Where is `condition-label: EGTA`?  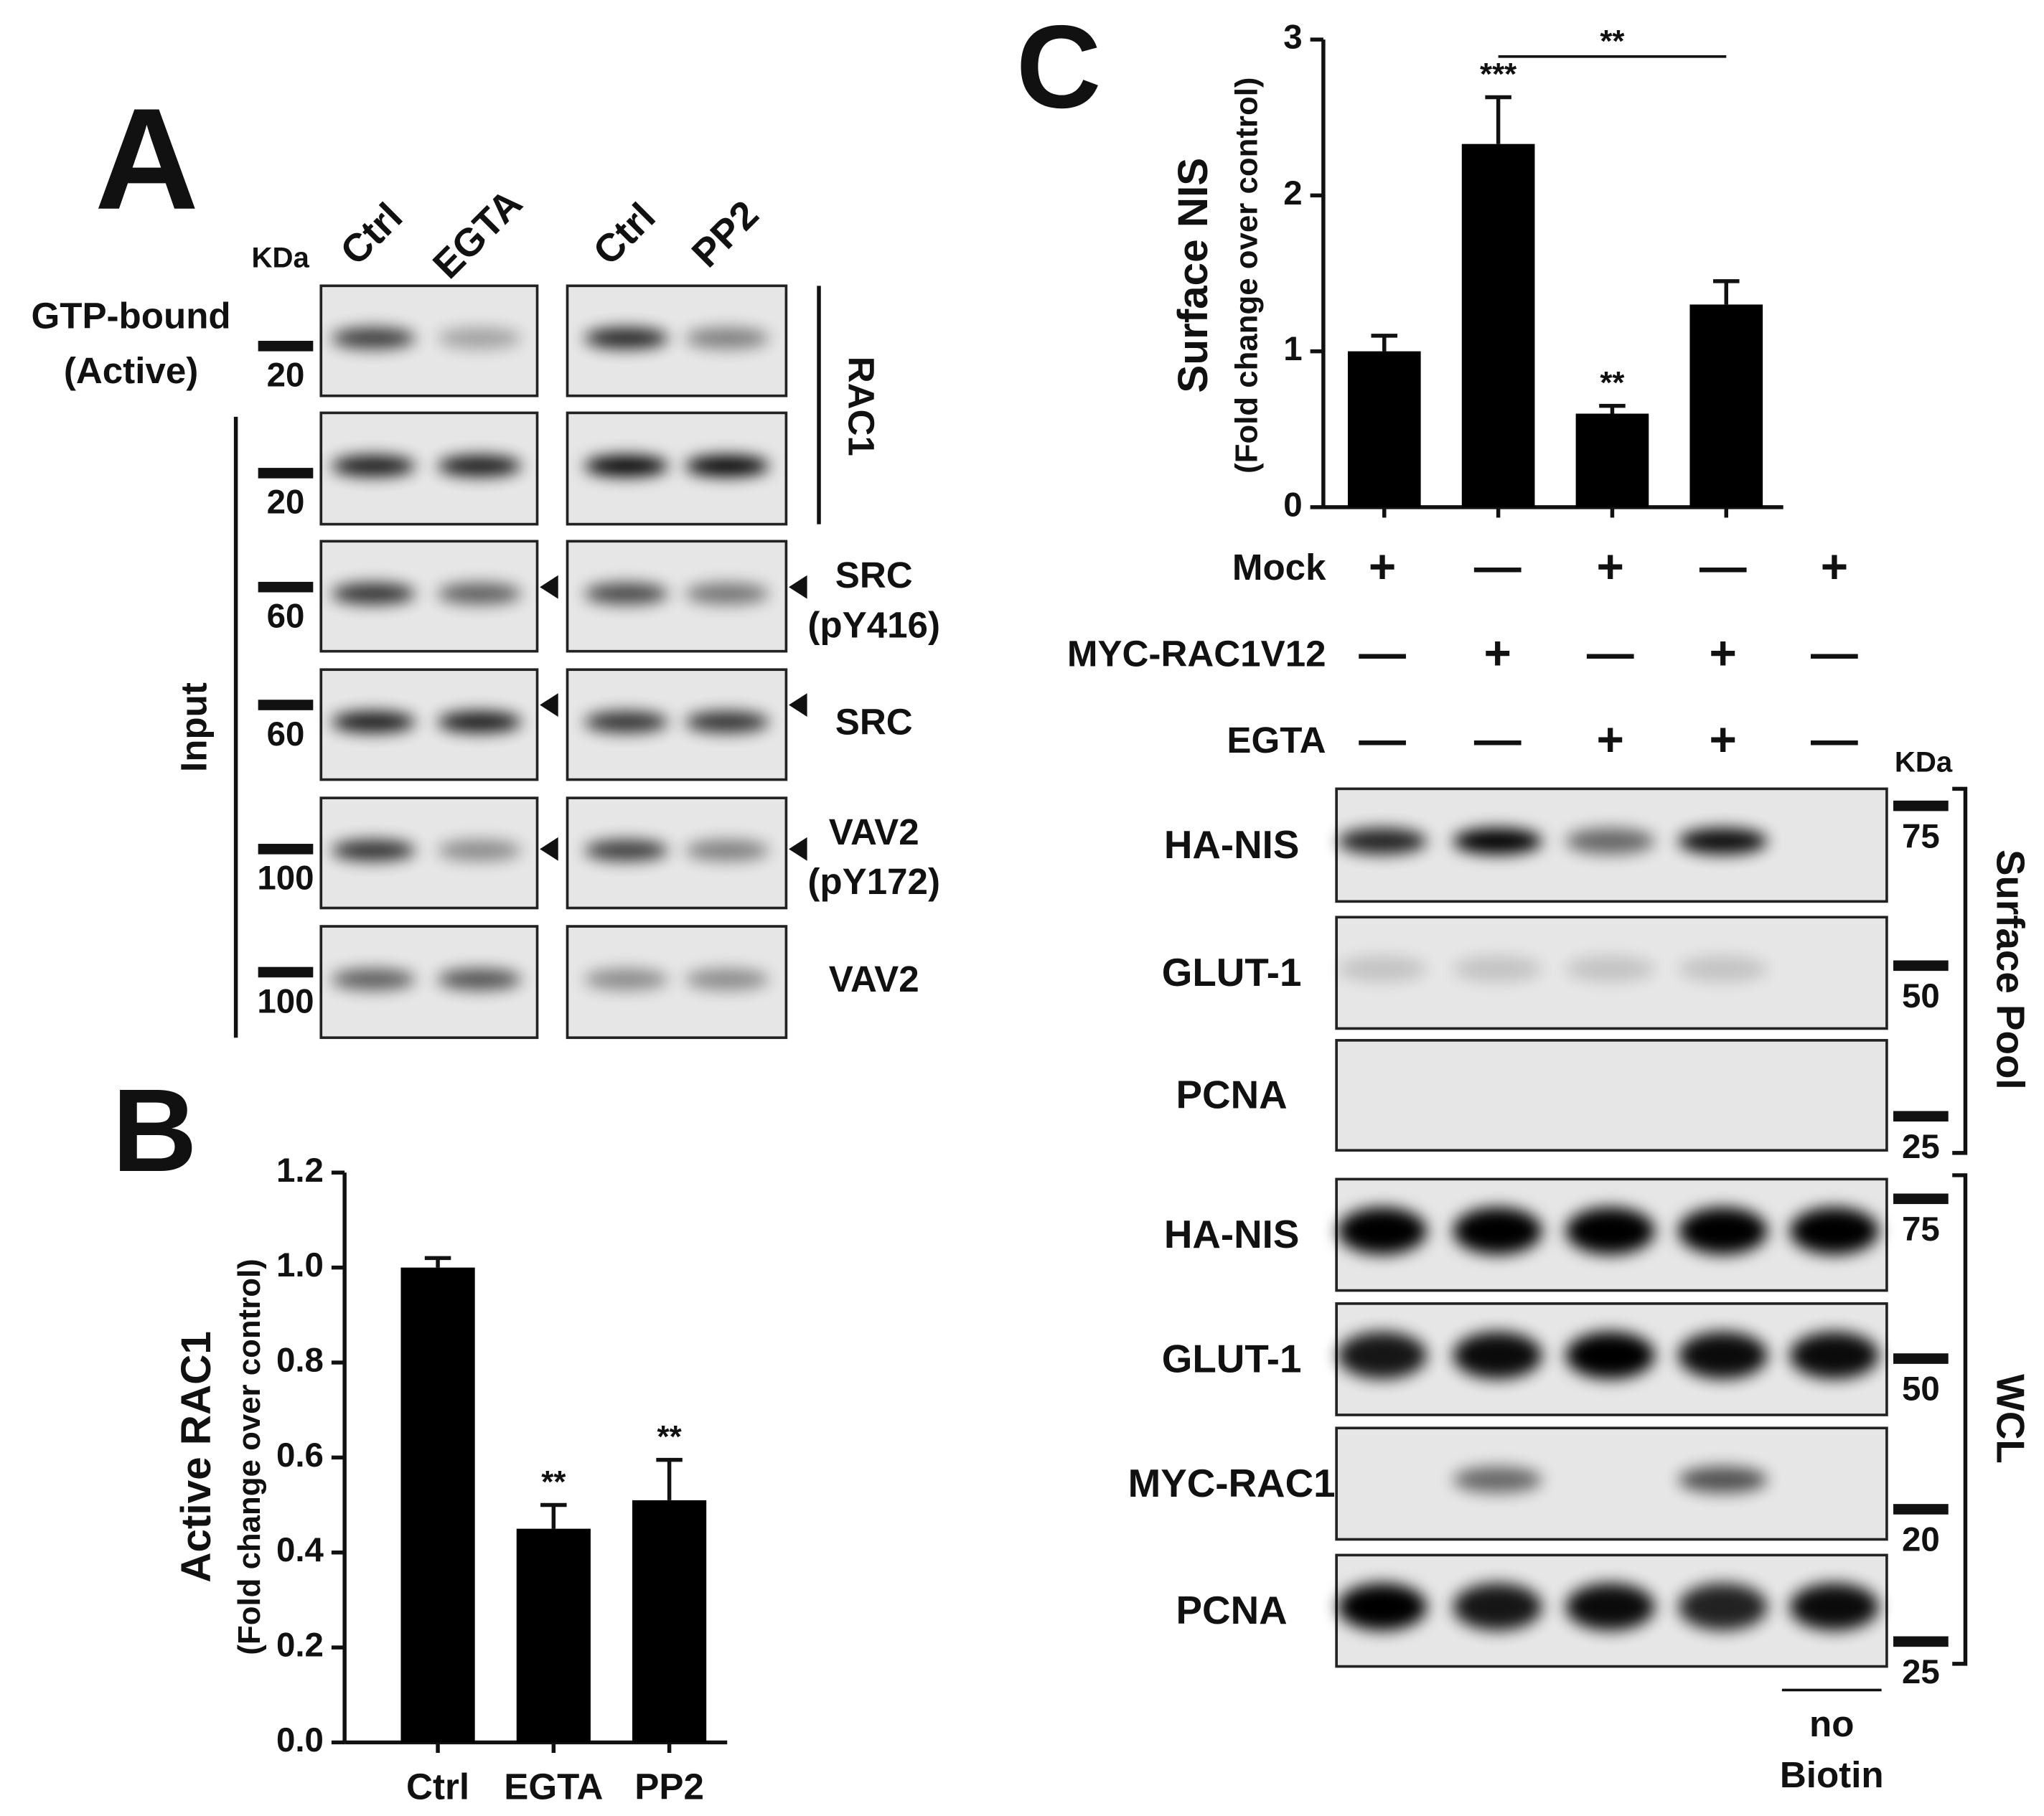
condition-label: EGTA is located at coordinates (1276, 740).